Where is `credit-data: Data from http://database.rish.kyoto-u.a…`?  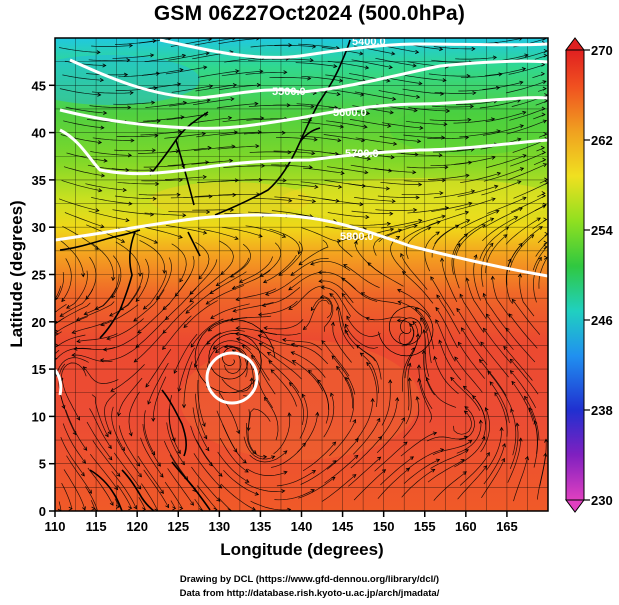
credit-data: Data from http://database.rish.kyoto-u.a… is located at coordinates (309, 593).